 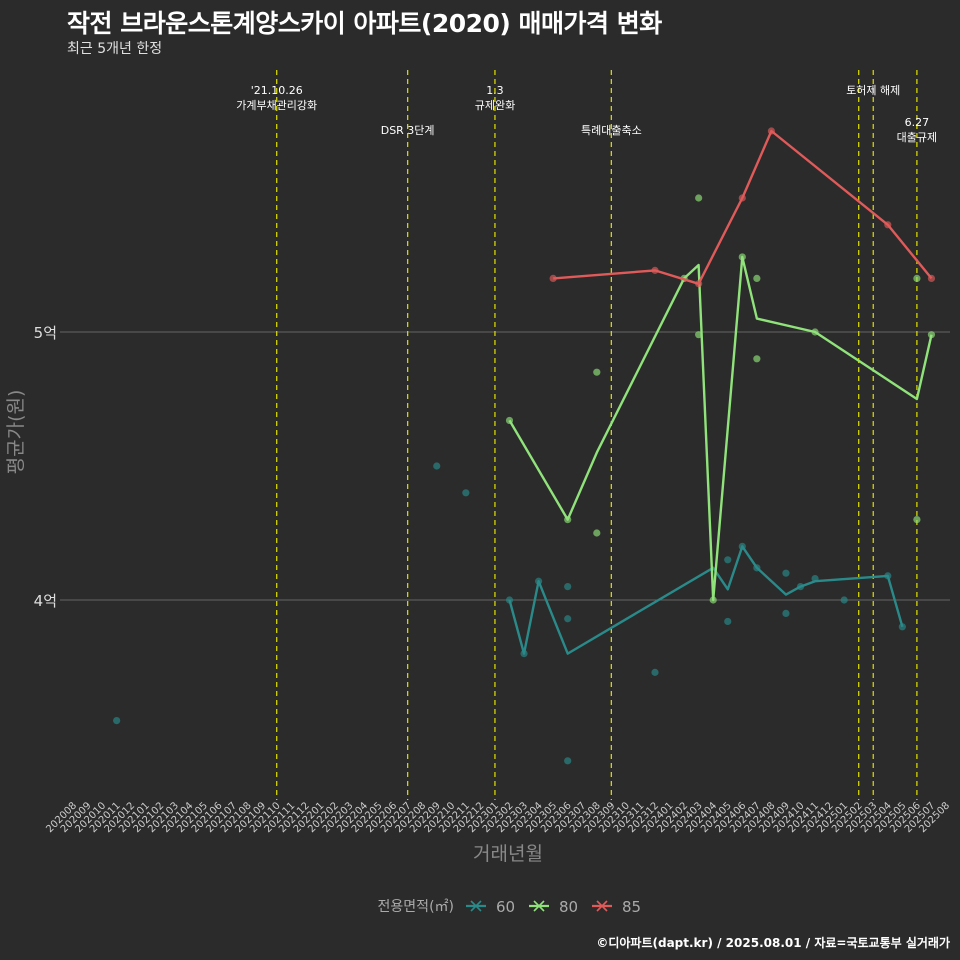 I want to click on event-label: 1.3, so click(x=495, y=90).